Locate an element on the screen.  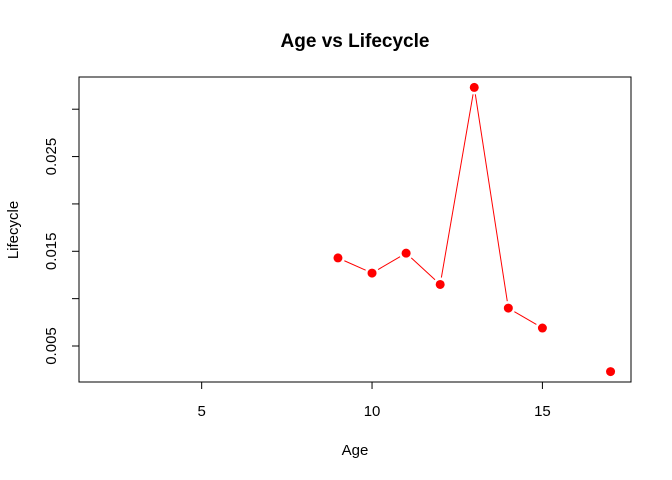
chart-title: Age vs Lifecycle is located at coordinates (355, 41).